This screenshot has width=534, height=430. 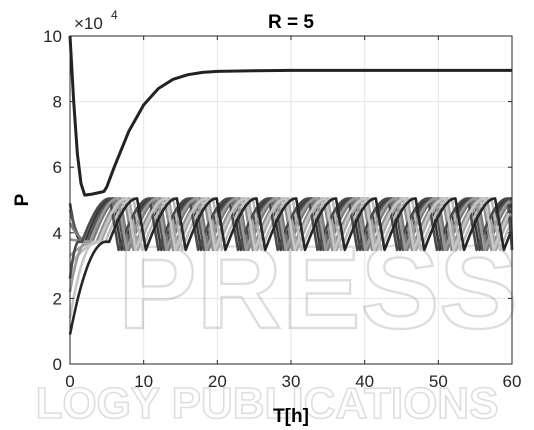 I want to click on y-tick-label: 10, so click(x=52, y=36).